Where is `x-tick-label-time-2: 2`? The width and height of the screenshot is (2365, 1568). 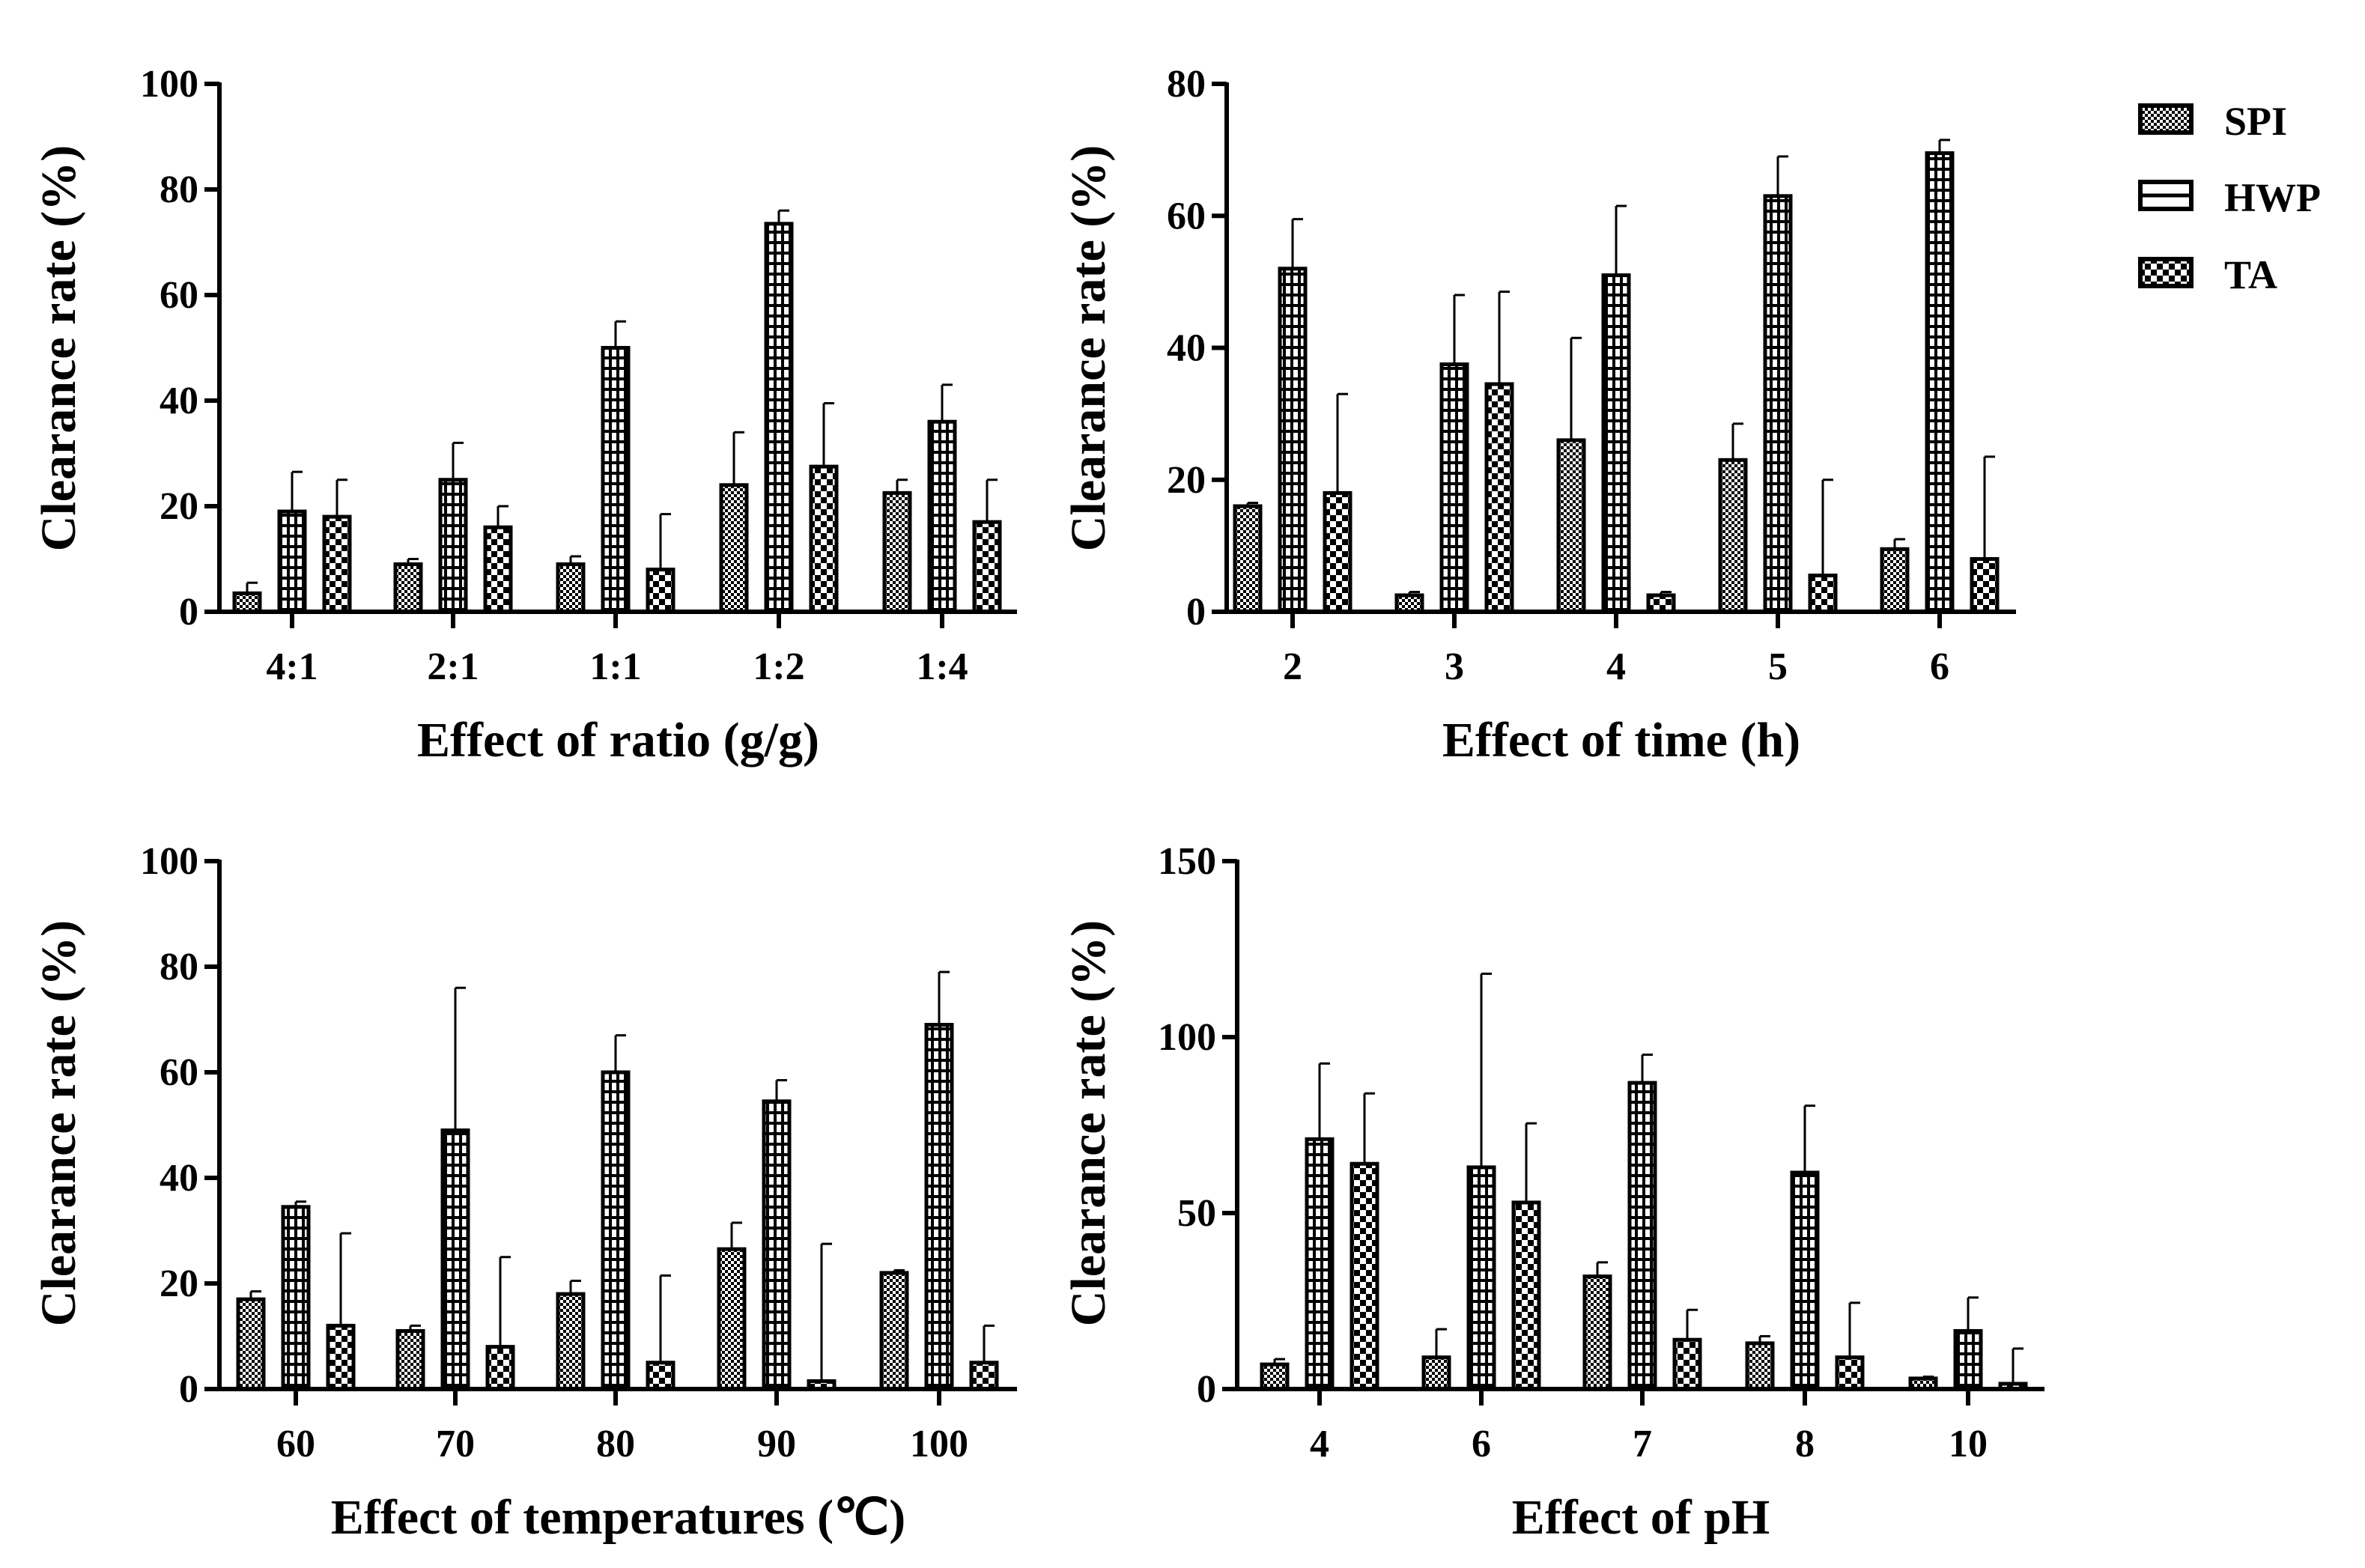
x-tick-label-time-2: 2 is located at coordinates (1292, 667).